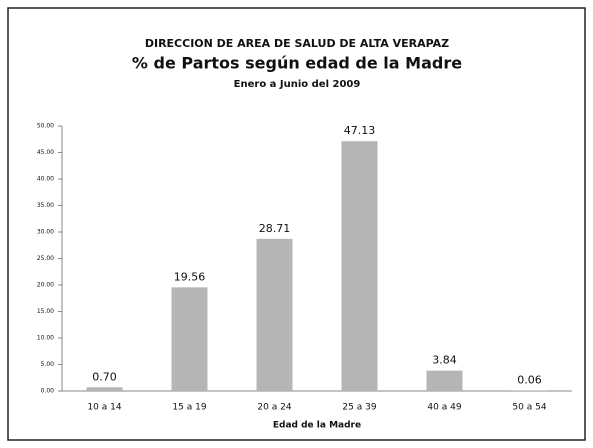 The image size is (593, 448). I want to click on value-label: 3.84, so click(444, 360).